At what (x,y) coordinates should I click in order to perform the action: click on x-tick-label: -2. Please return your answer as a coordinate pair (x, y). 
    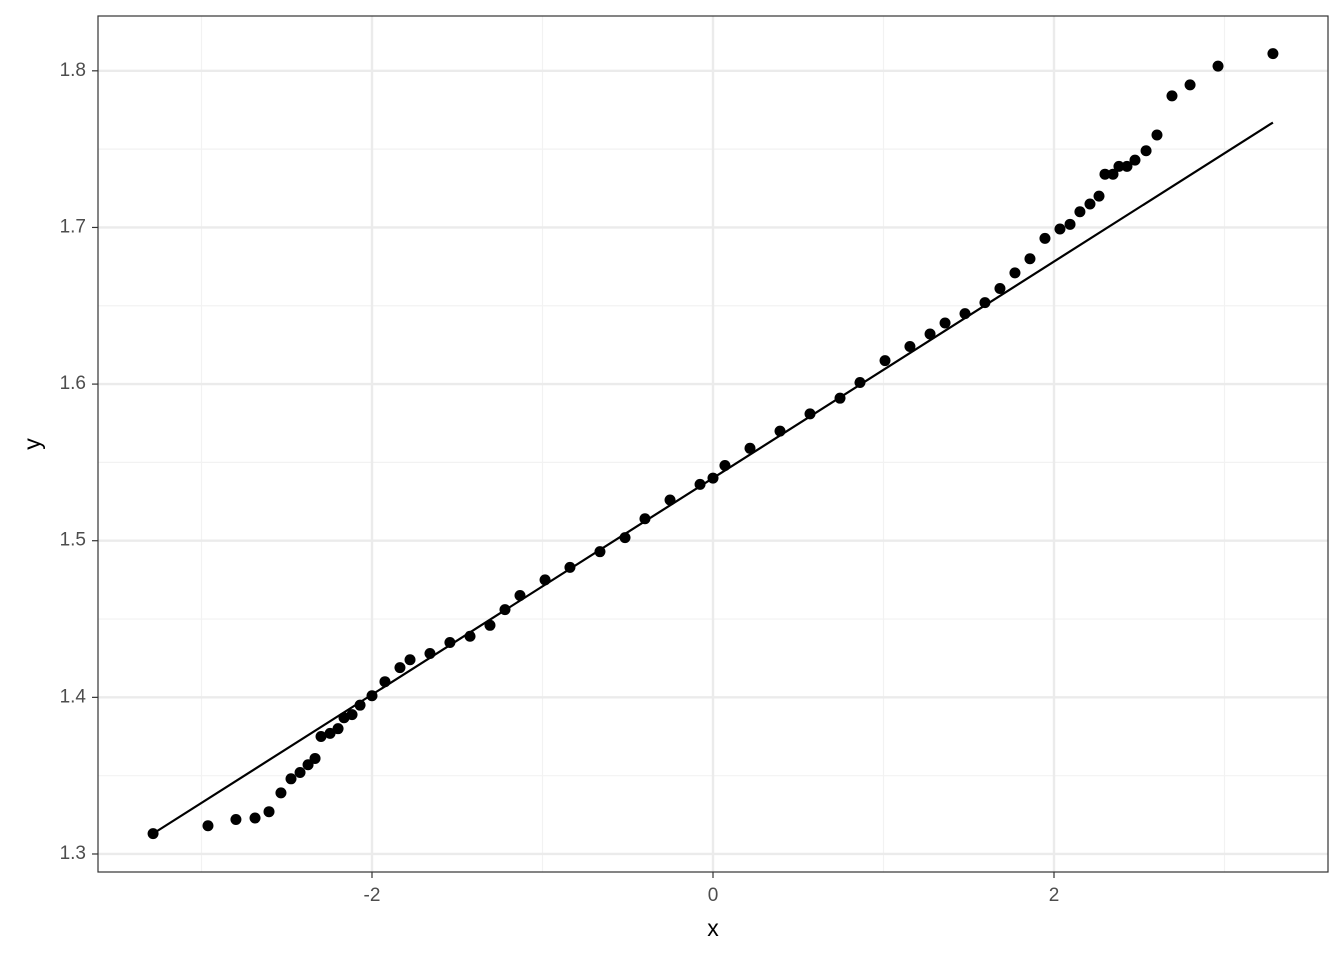
    Looking at the image, I should click on (372, 895).